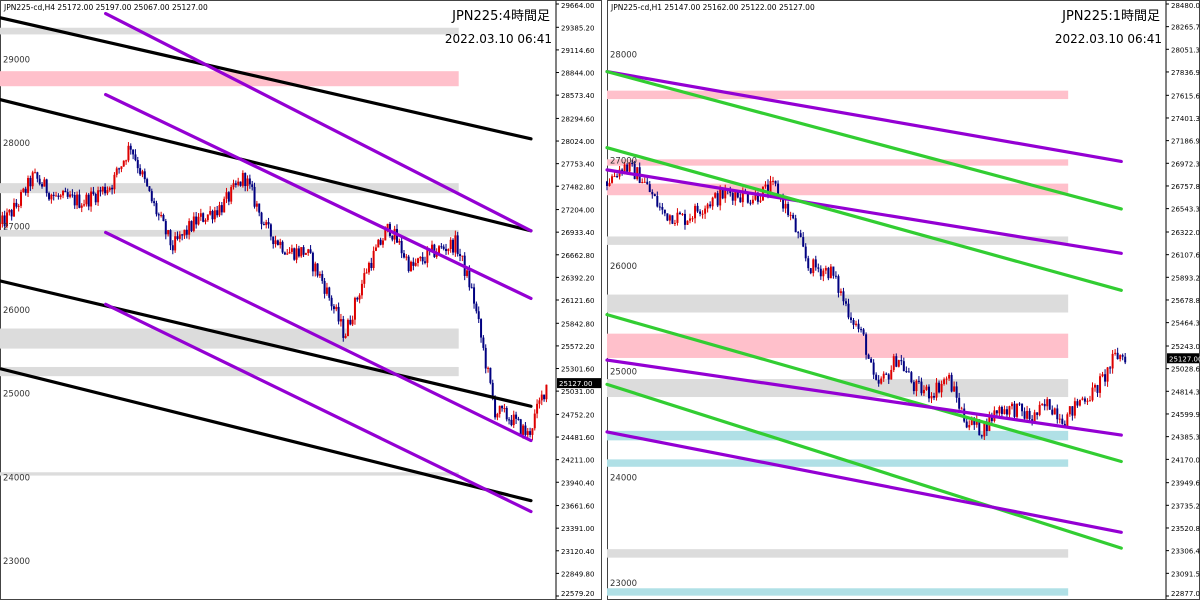 Image resolution: width=1200 pixels, height=600 pixels. What do you see at coordinates (1184, 359) in the screenshot?
I see `price-label: 25127.00` at bounding box center [1184, 359].